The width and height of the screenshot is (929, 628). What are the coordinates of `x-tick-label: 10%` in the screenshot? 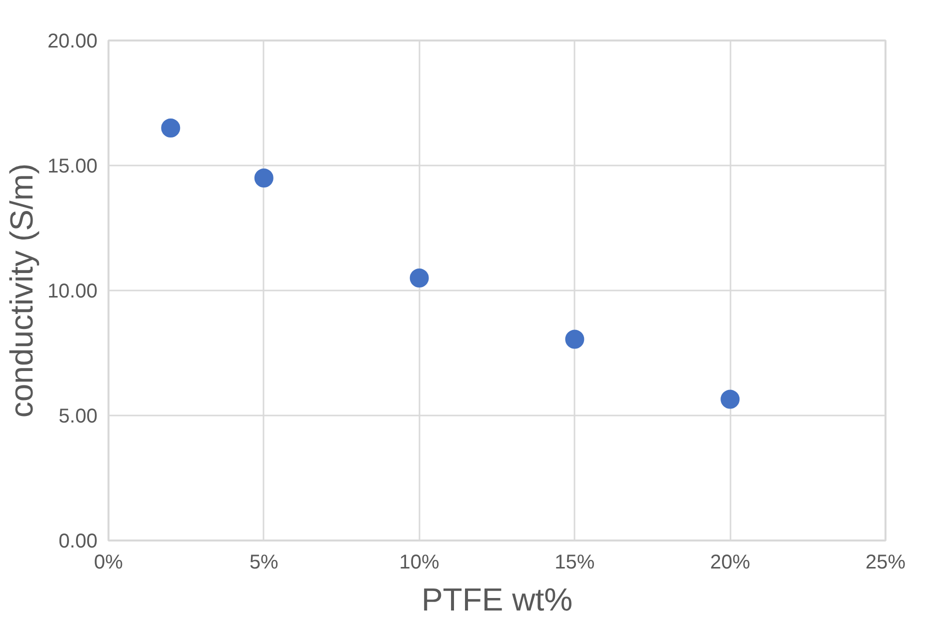 It's located at (419, 563).